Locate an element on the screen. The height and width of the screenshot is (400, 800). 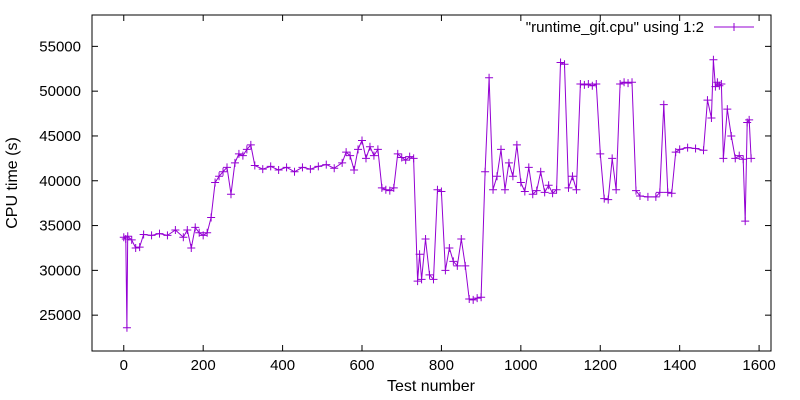
x-tick-label: 1000 is located at coordinates (520, 365).